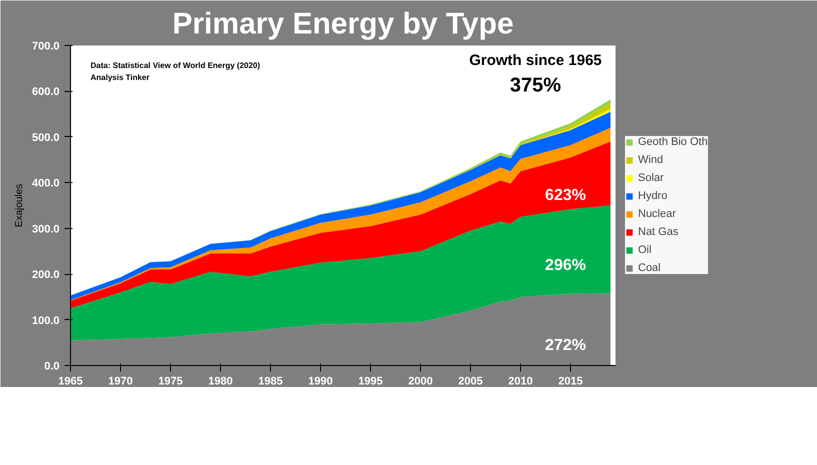 The height and width of the screenshot is (465, 817). I want to click on y-tick-label: 300.0, so click(46, 229).